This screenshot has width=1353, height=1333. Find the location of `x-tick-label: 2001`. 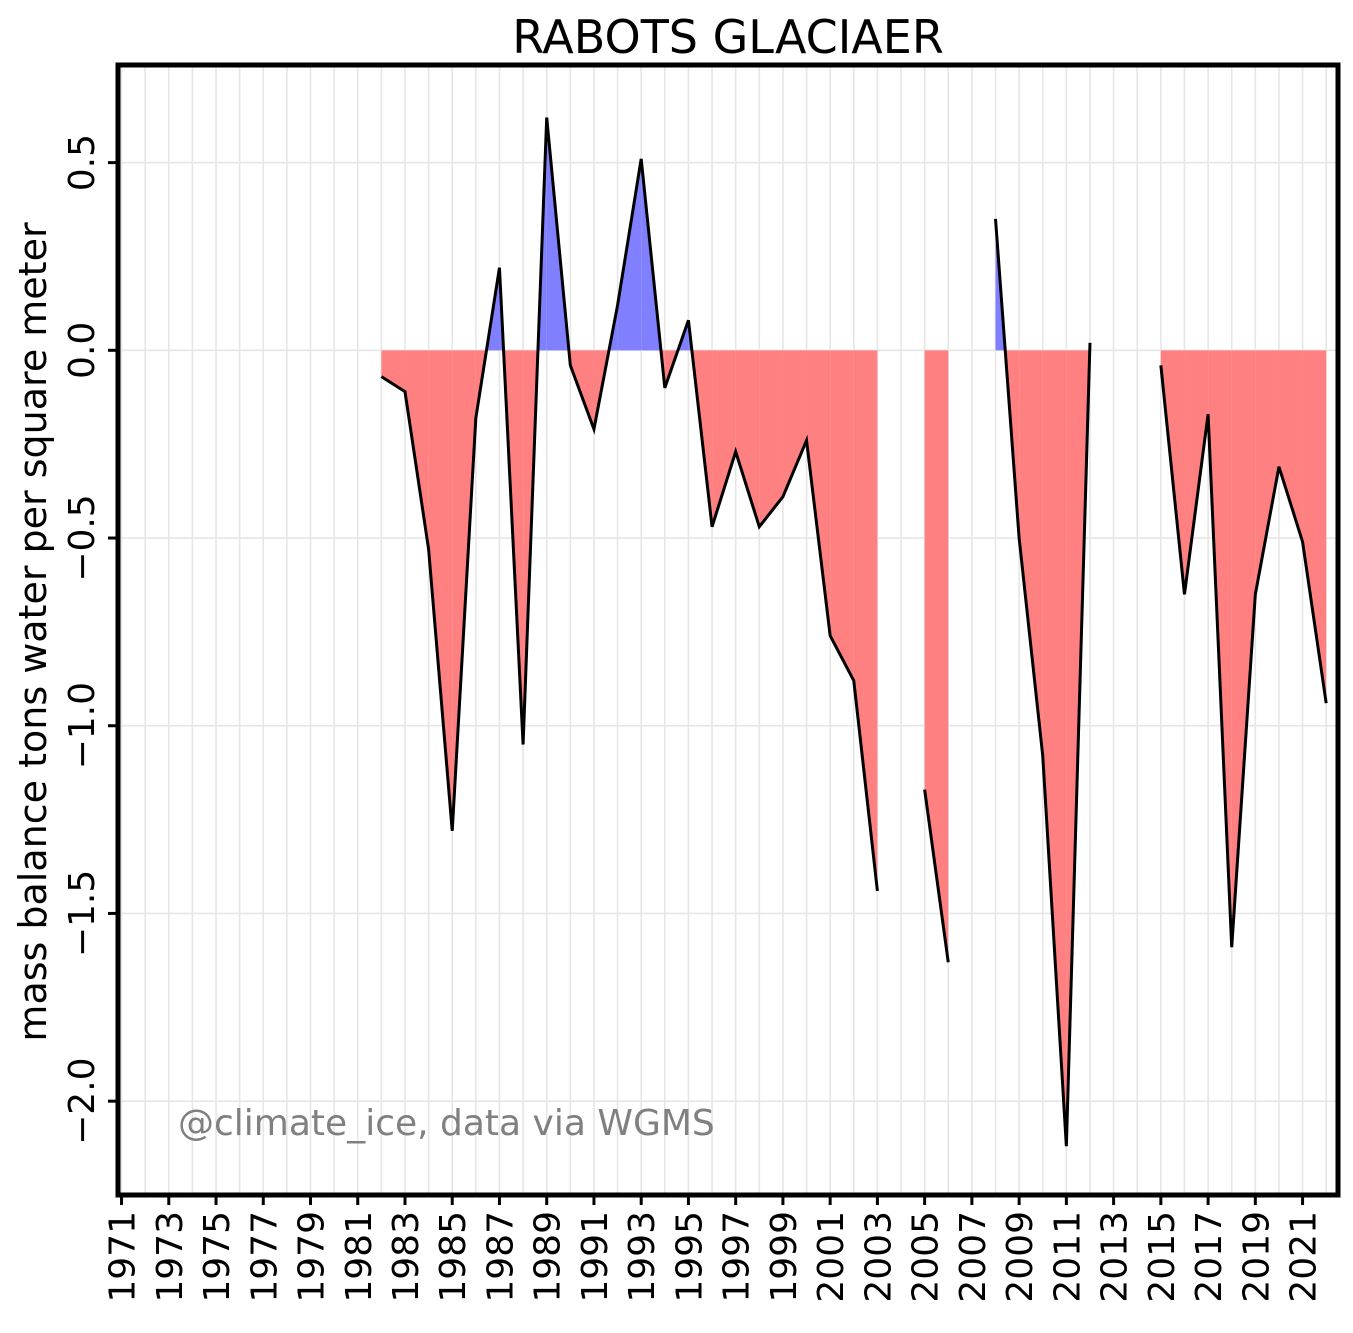

x-tick-label: 2001 is located at coordinates (831, 1257).